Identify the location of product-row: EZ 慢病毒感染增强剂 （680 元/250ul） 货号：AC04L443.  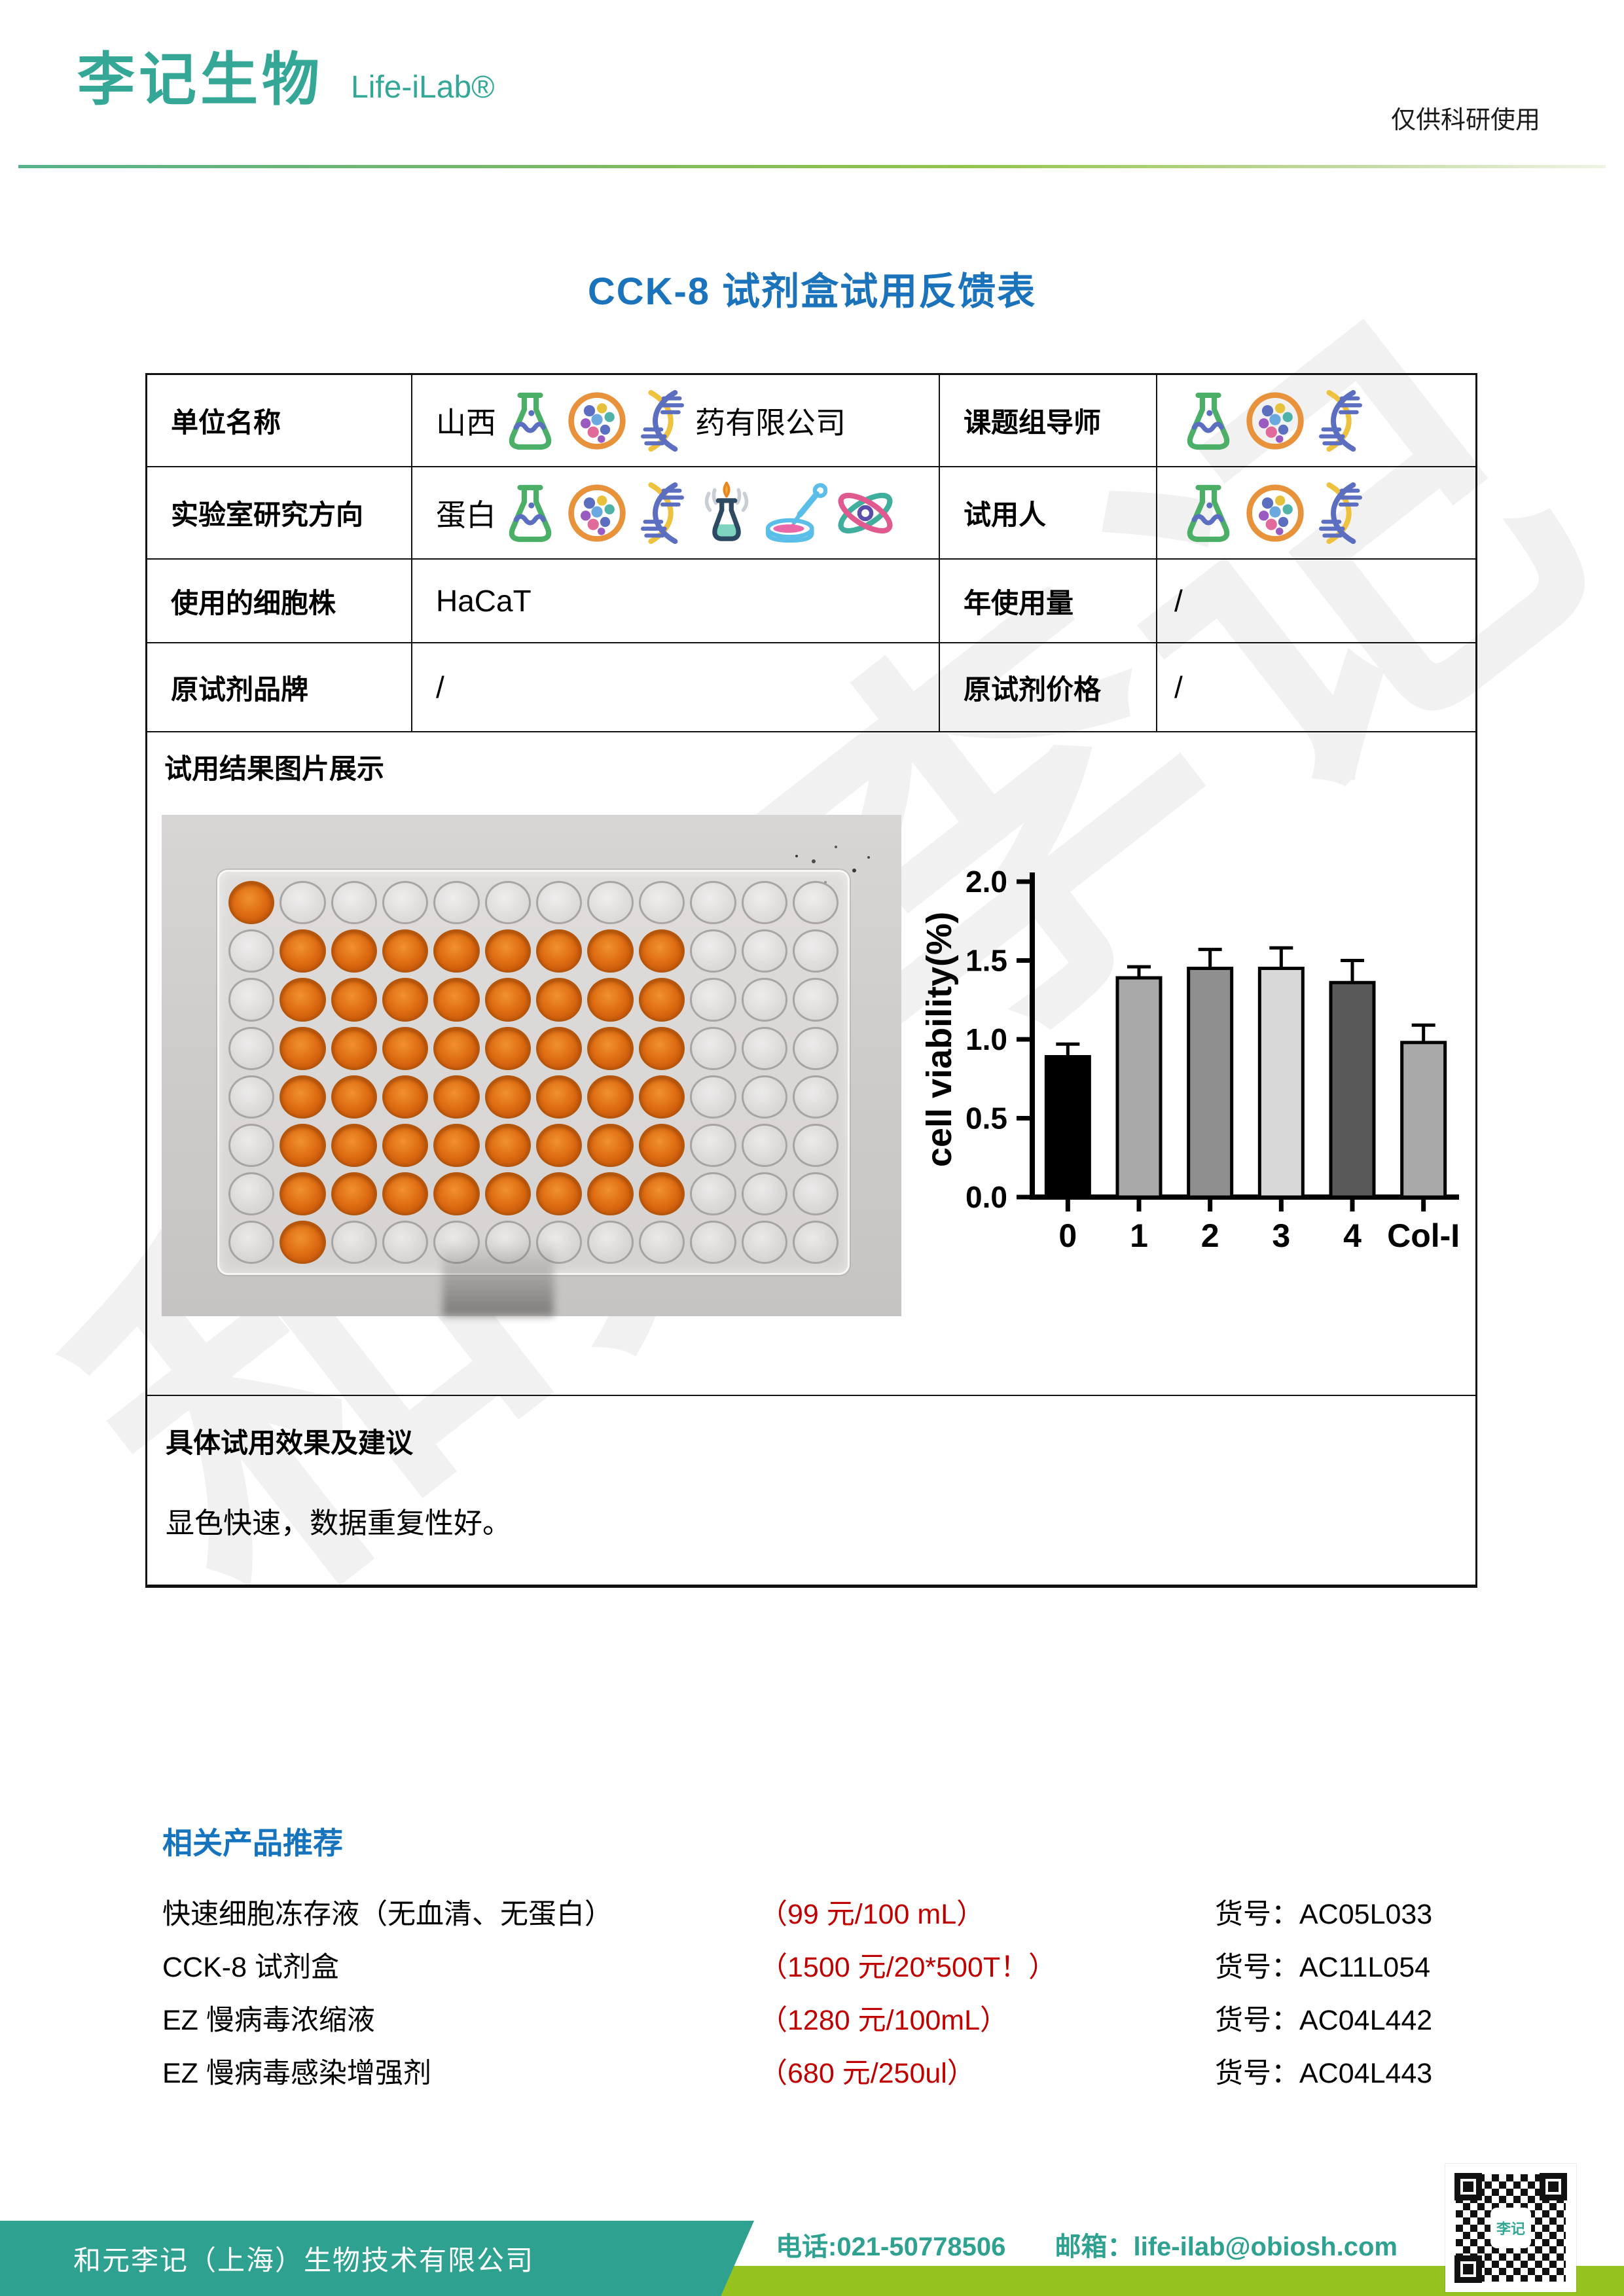
(820, 2070).